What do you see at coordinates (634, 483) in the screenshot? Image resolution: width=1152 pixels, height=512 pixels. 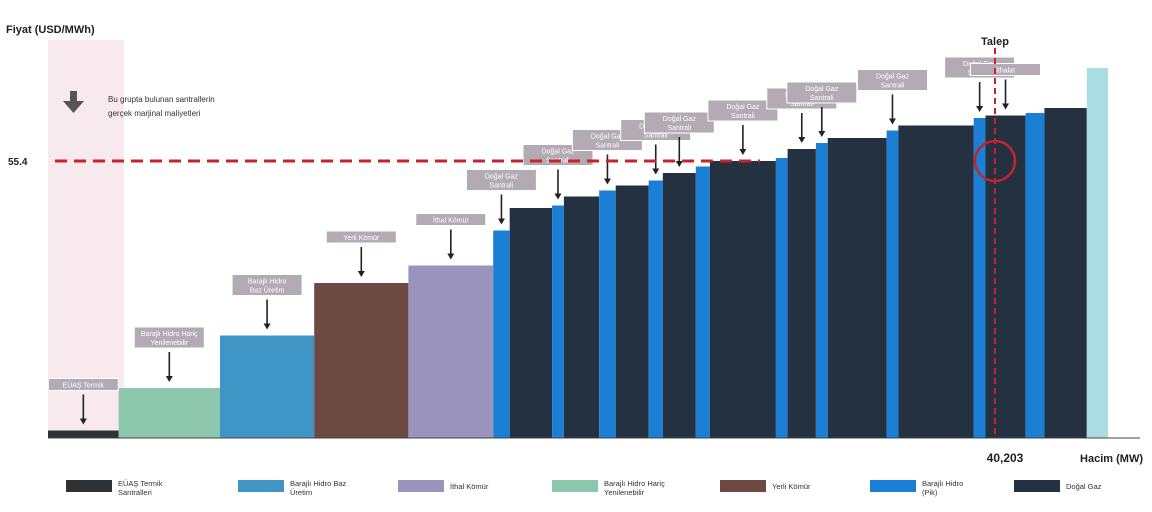 I see `legend-label: Barajlı Hidro Hariç` at bounding box center [634, 483].